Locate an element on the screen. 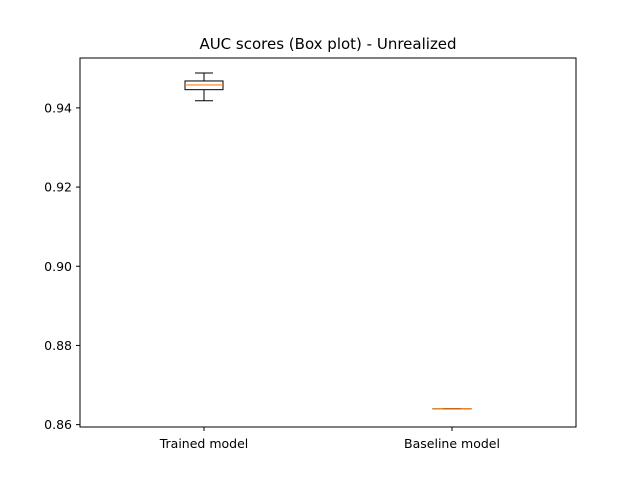 The width and height of the screenshot is (640, 480). x-tick-label: Baseline model is located at coordinates (452, 443).